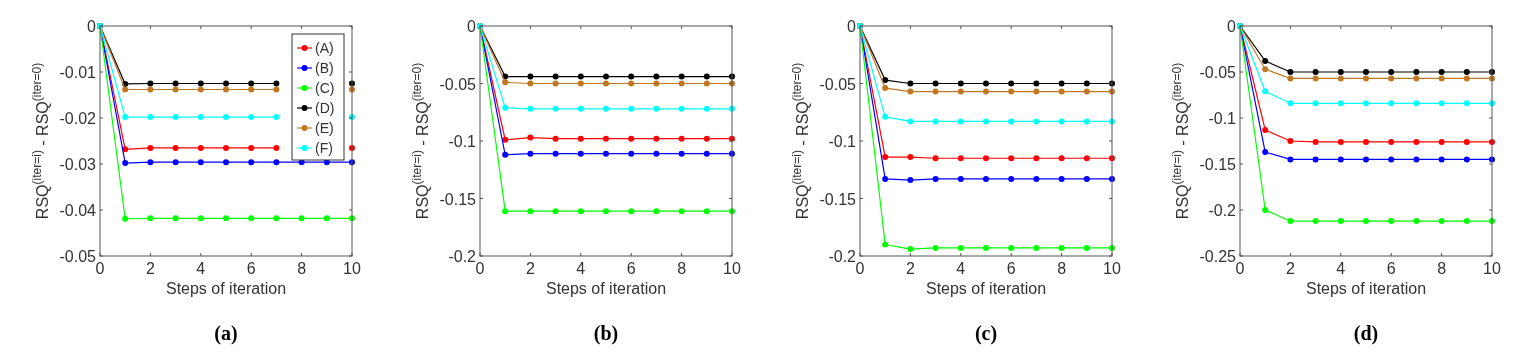 The image size is (1521, 362). I want to click on legend-label: (F), so click(324, 148).